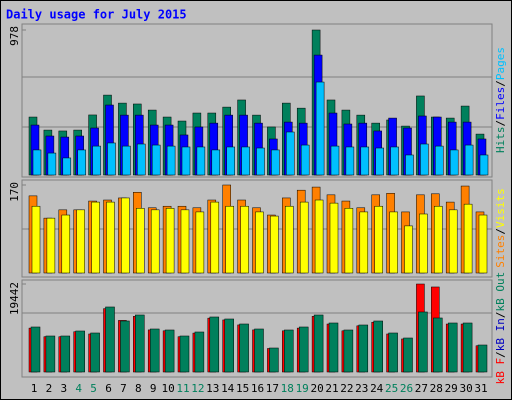 The width and height of the screenshot is (512, 400). Describe the element at coordinates (257, 388) in the screenshot. I see `x-tick-label: 16` at that location.